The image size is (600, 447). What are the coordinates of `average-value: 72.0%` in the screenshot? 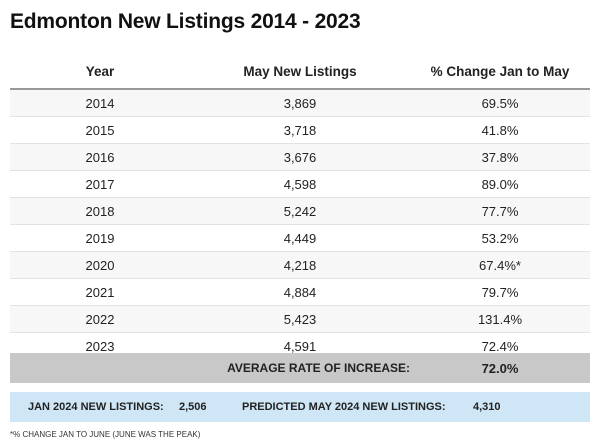 It's located at (500, 368).